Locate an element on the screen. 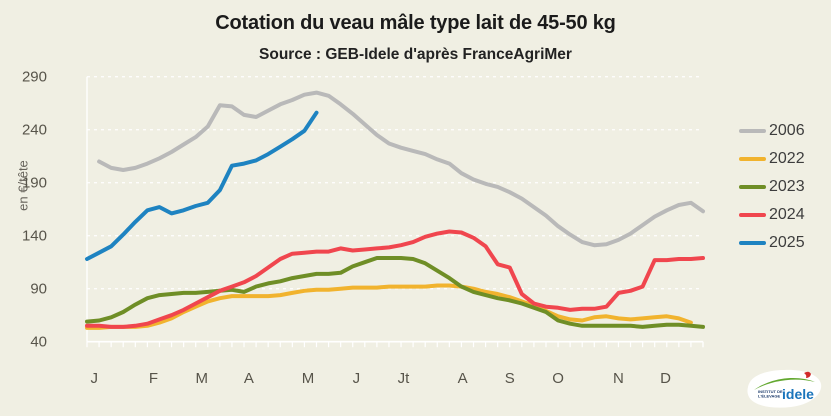 The width and height of the screenshot is (831, 416). logo-brand-text: idele is located at coordinates (798, 394).